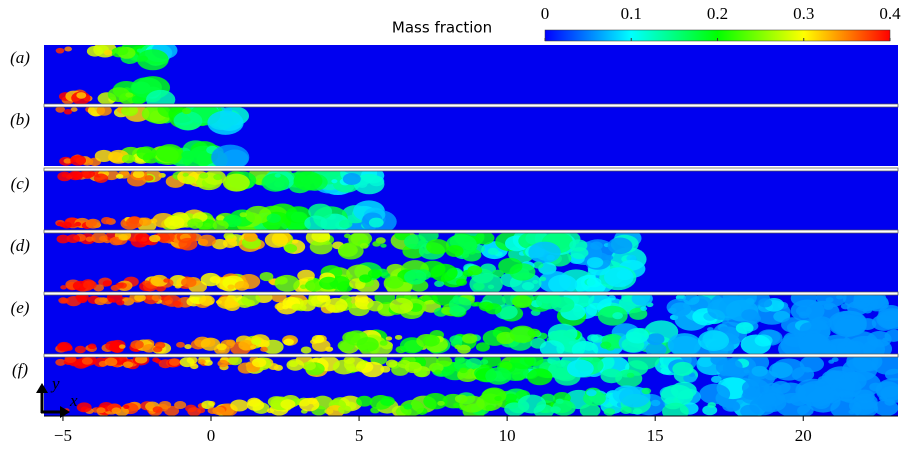 The image size is (906, 453). What do you see at coordinates (55, 383) in the screenshot?
I see `y-axis-label: y` at bounding box center [55, 383].